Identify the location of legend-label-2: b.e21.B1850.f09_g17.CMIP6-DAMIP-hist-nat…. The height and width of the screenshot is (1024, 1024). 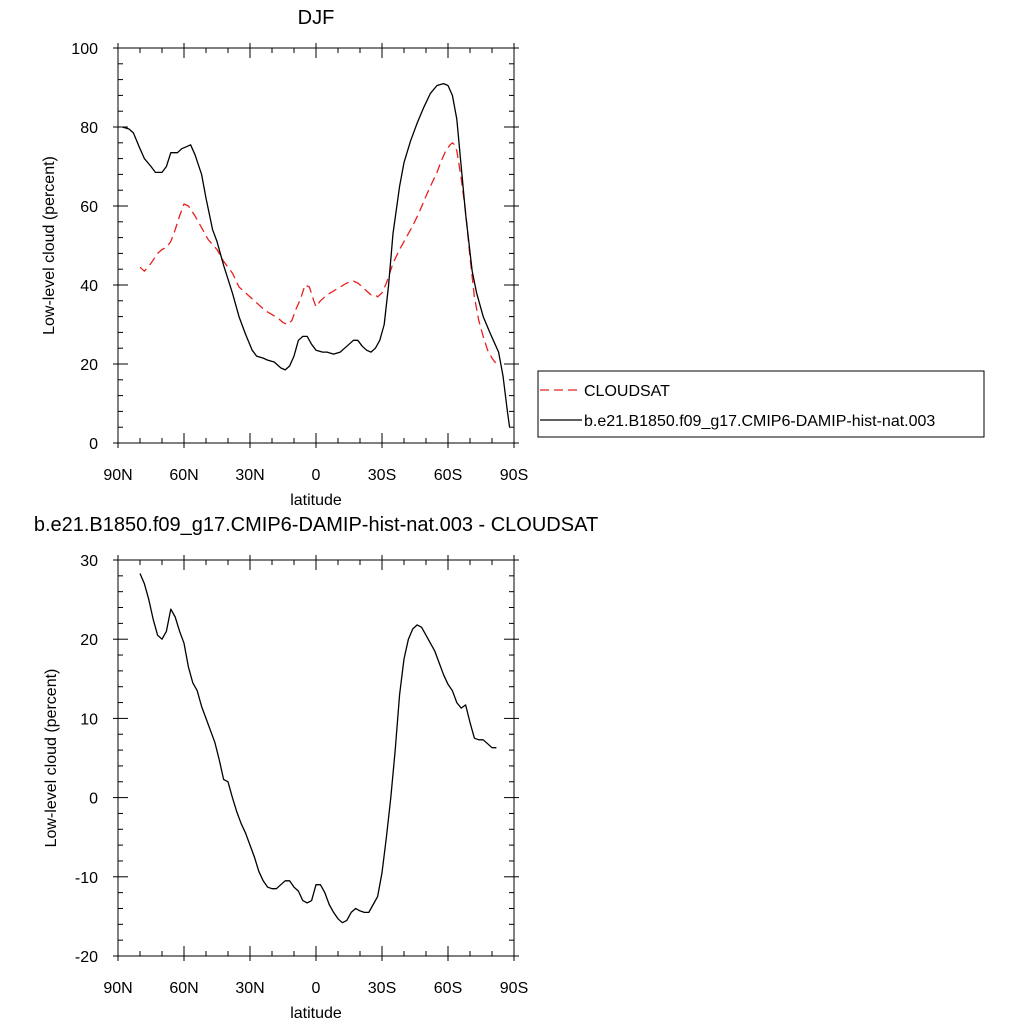
(759, 421).